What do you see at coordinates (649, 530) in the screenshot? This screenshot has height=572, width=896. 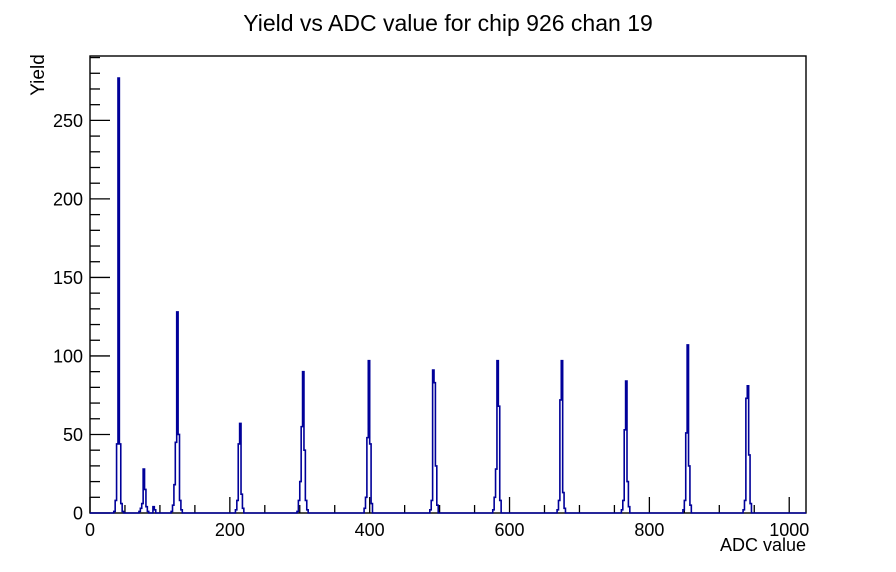 I see `x-tick-label: 800` at bounding box center [649, 530].